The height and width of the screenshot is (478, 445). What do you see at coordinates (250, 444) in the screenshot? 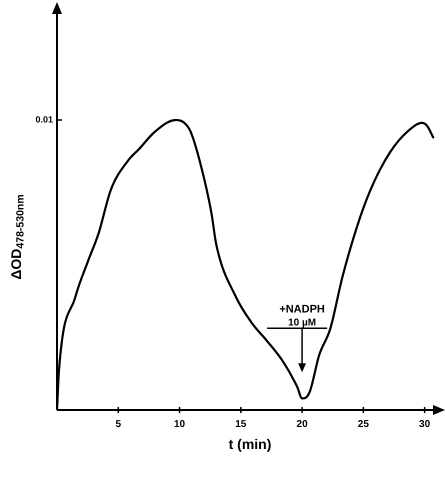
I see `x-axis-title: t (min)` at bounding box center [250, 444].